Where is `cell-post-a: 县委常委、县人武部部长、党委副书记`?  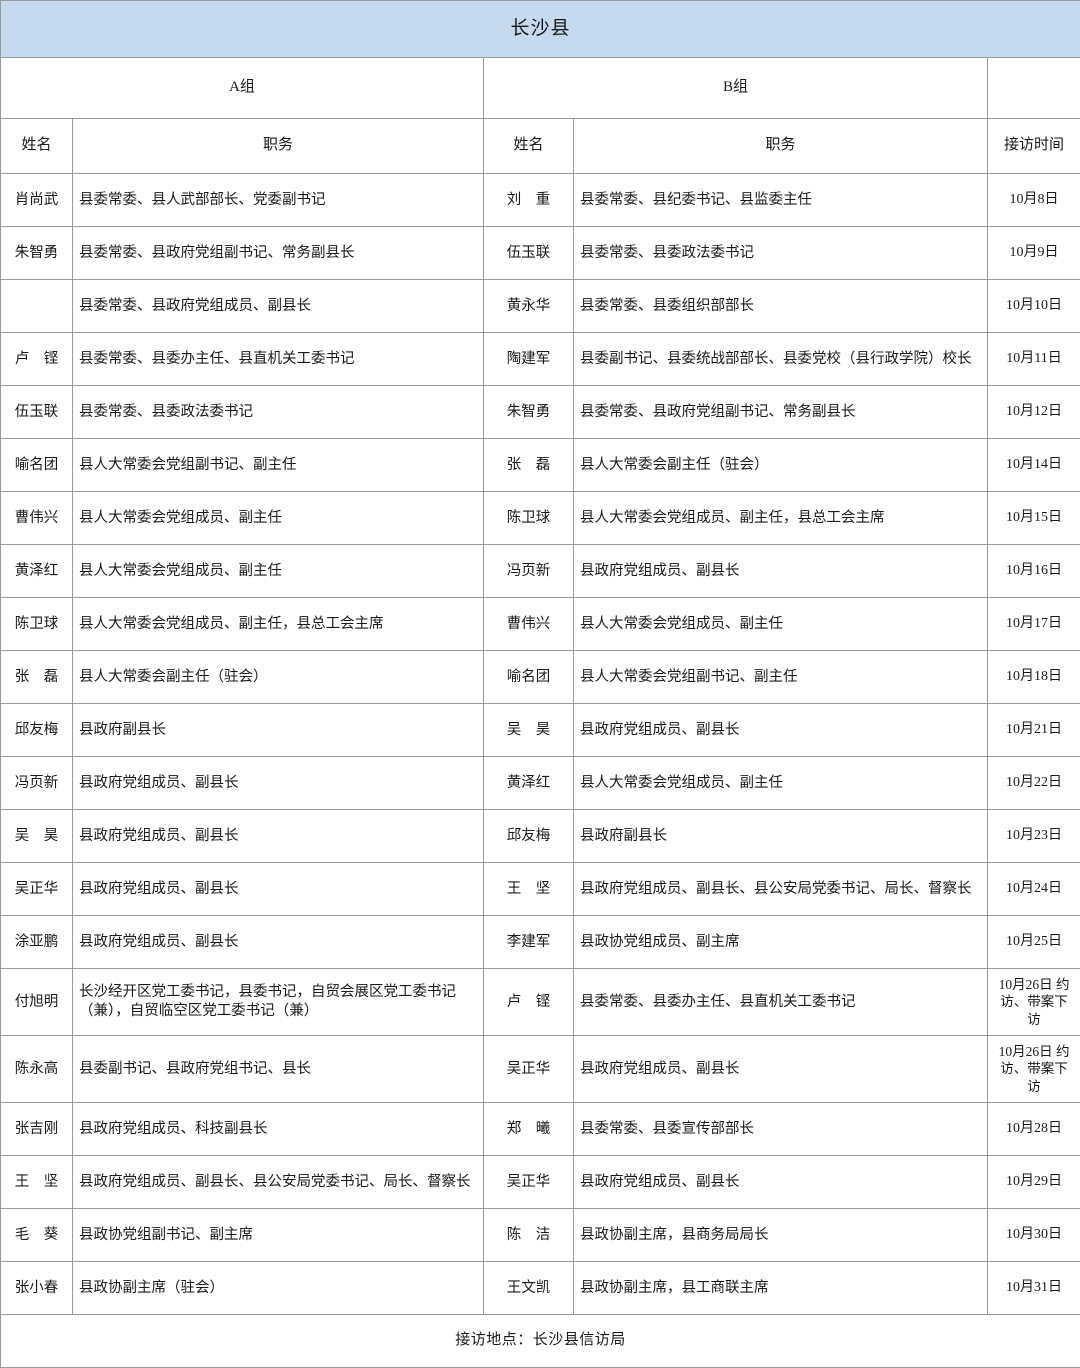
cell-post-a: 县委常委、县人武部部长、党委副书记 is located at coordinates (278, 200).